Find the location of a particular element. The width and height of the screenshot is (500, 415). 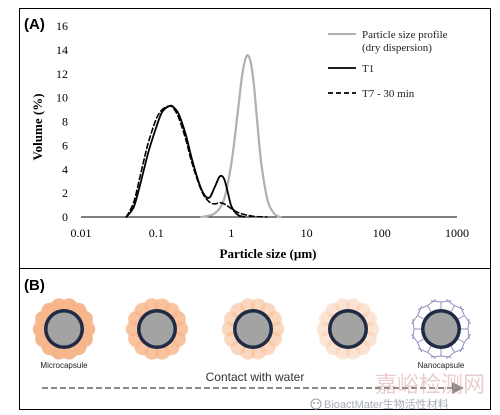

y-tick-labels: 0 2 4 6 8 10 12 14 16 is located at coordinates (62, 121).